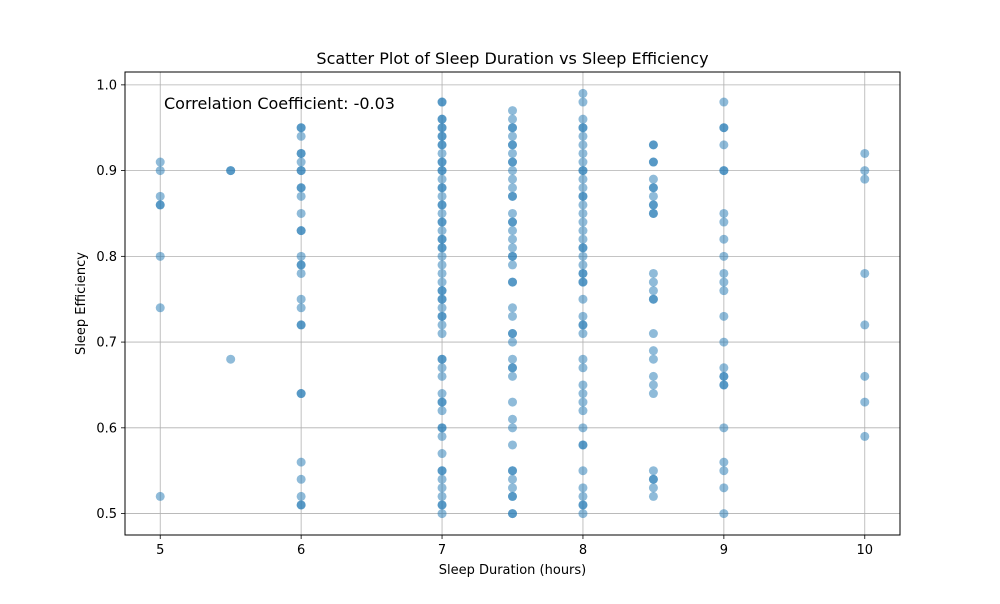  I want to click on x-tick-label: 9, so click(724, 550).